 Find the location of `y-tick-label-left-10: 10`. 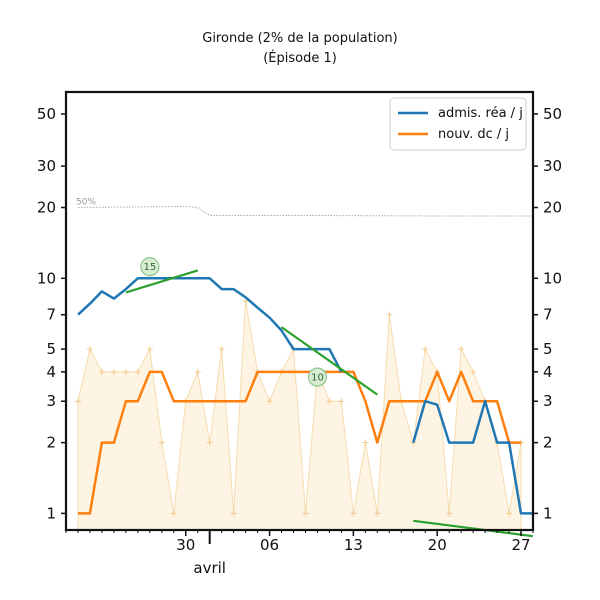

y-tick-label-left-10: 10 is located at coordinates (46, 278).